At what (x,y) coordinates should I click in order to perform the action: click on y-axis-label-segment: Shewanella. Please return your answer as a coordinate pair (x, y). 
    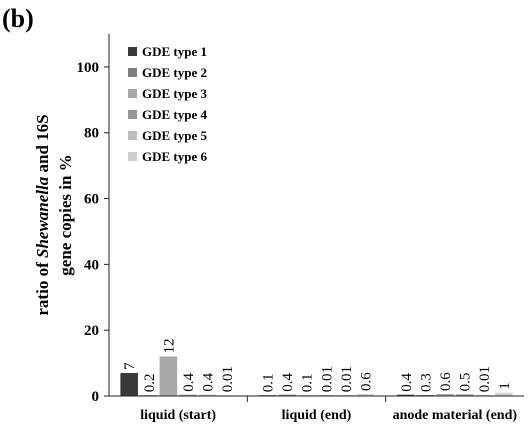
    Looking at the image, I should click on (42, 217).